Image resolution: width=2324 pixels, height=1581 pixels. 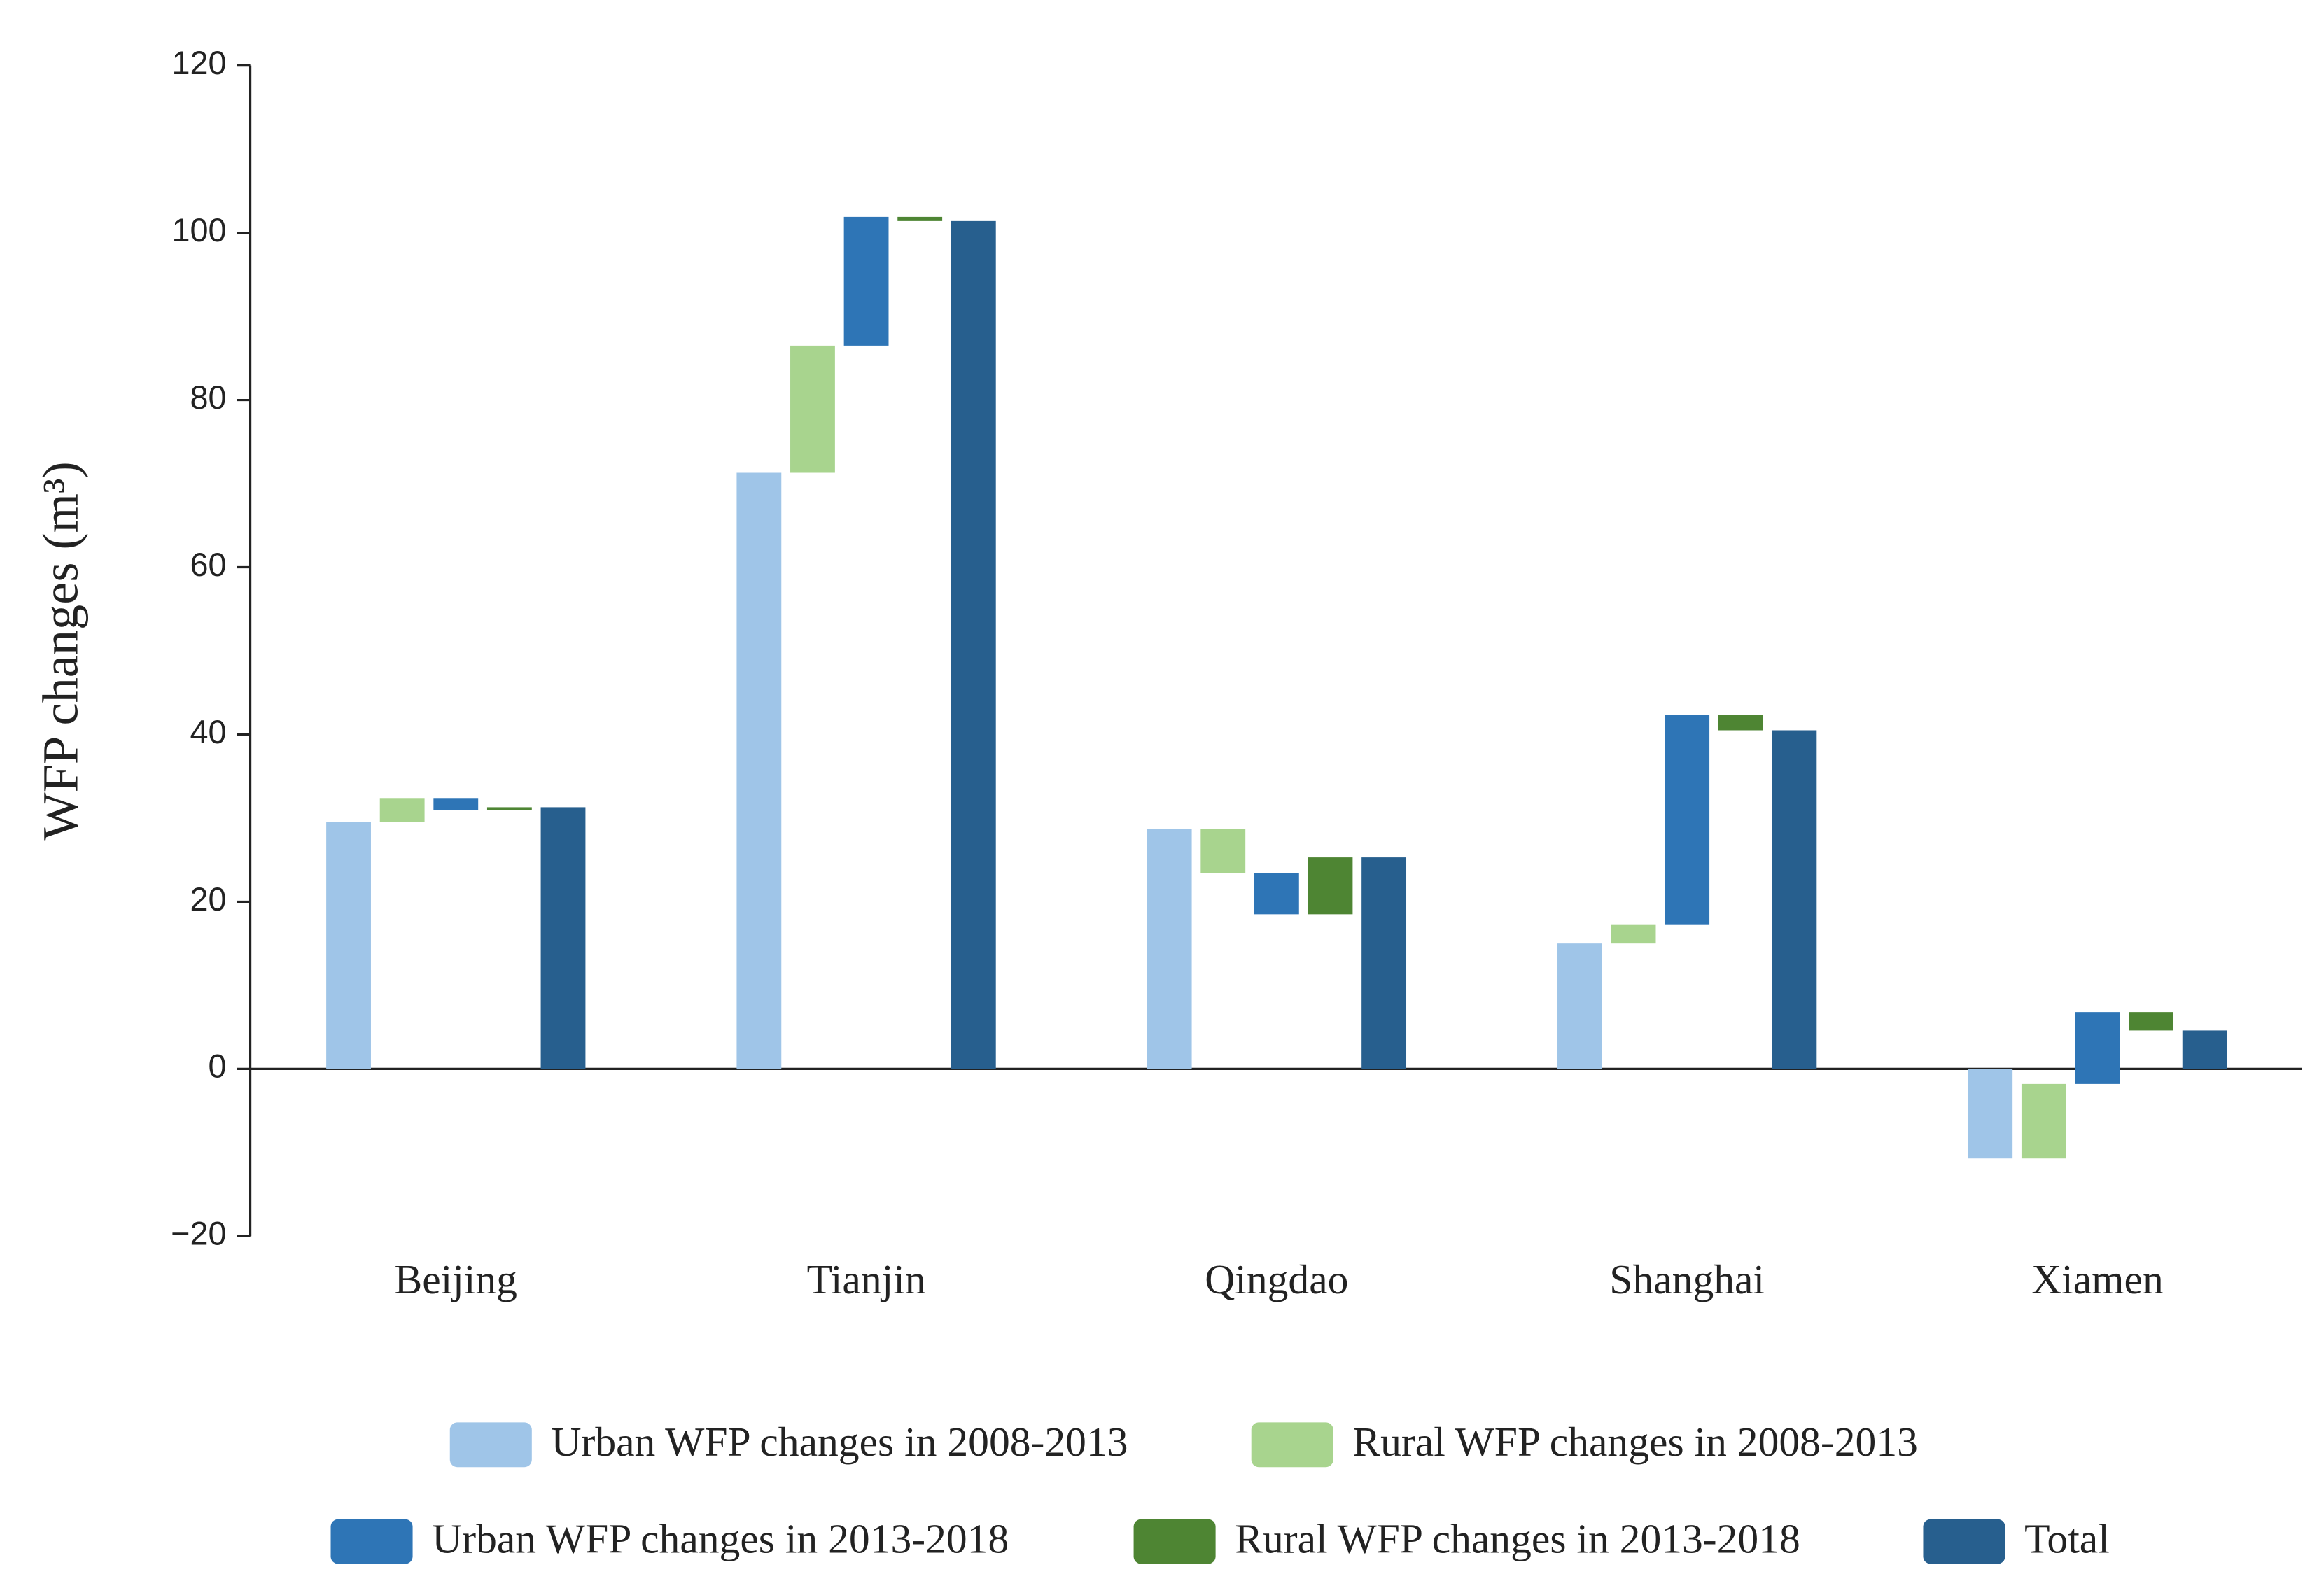 I want to click on x-tick-label: Tianjin, so click(x=866, y=1279).